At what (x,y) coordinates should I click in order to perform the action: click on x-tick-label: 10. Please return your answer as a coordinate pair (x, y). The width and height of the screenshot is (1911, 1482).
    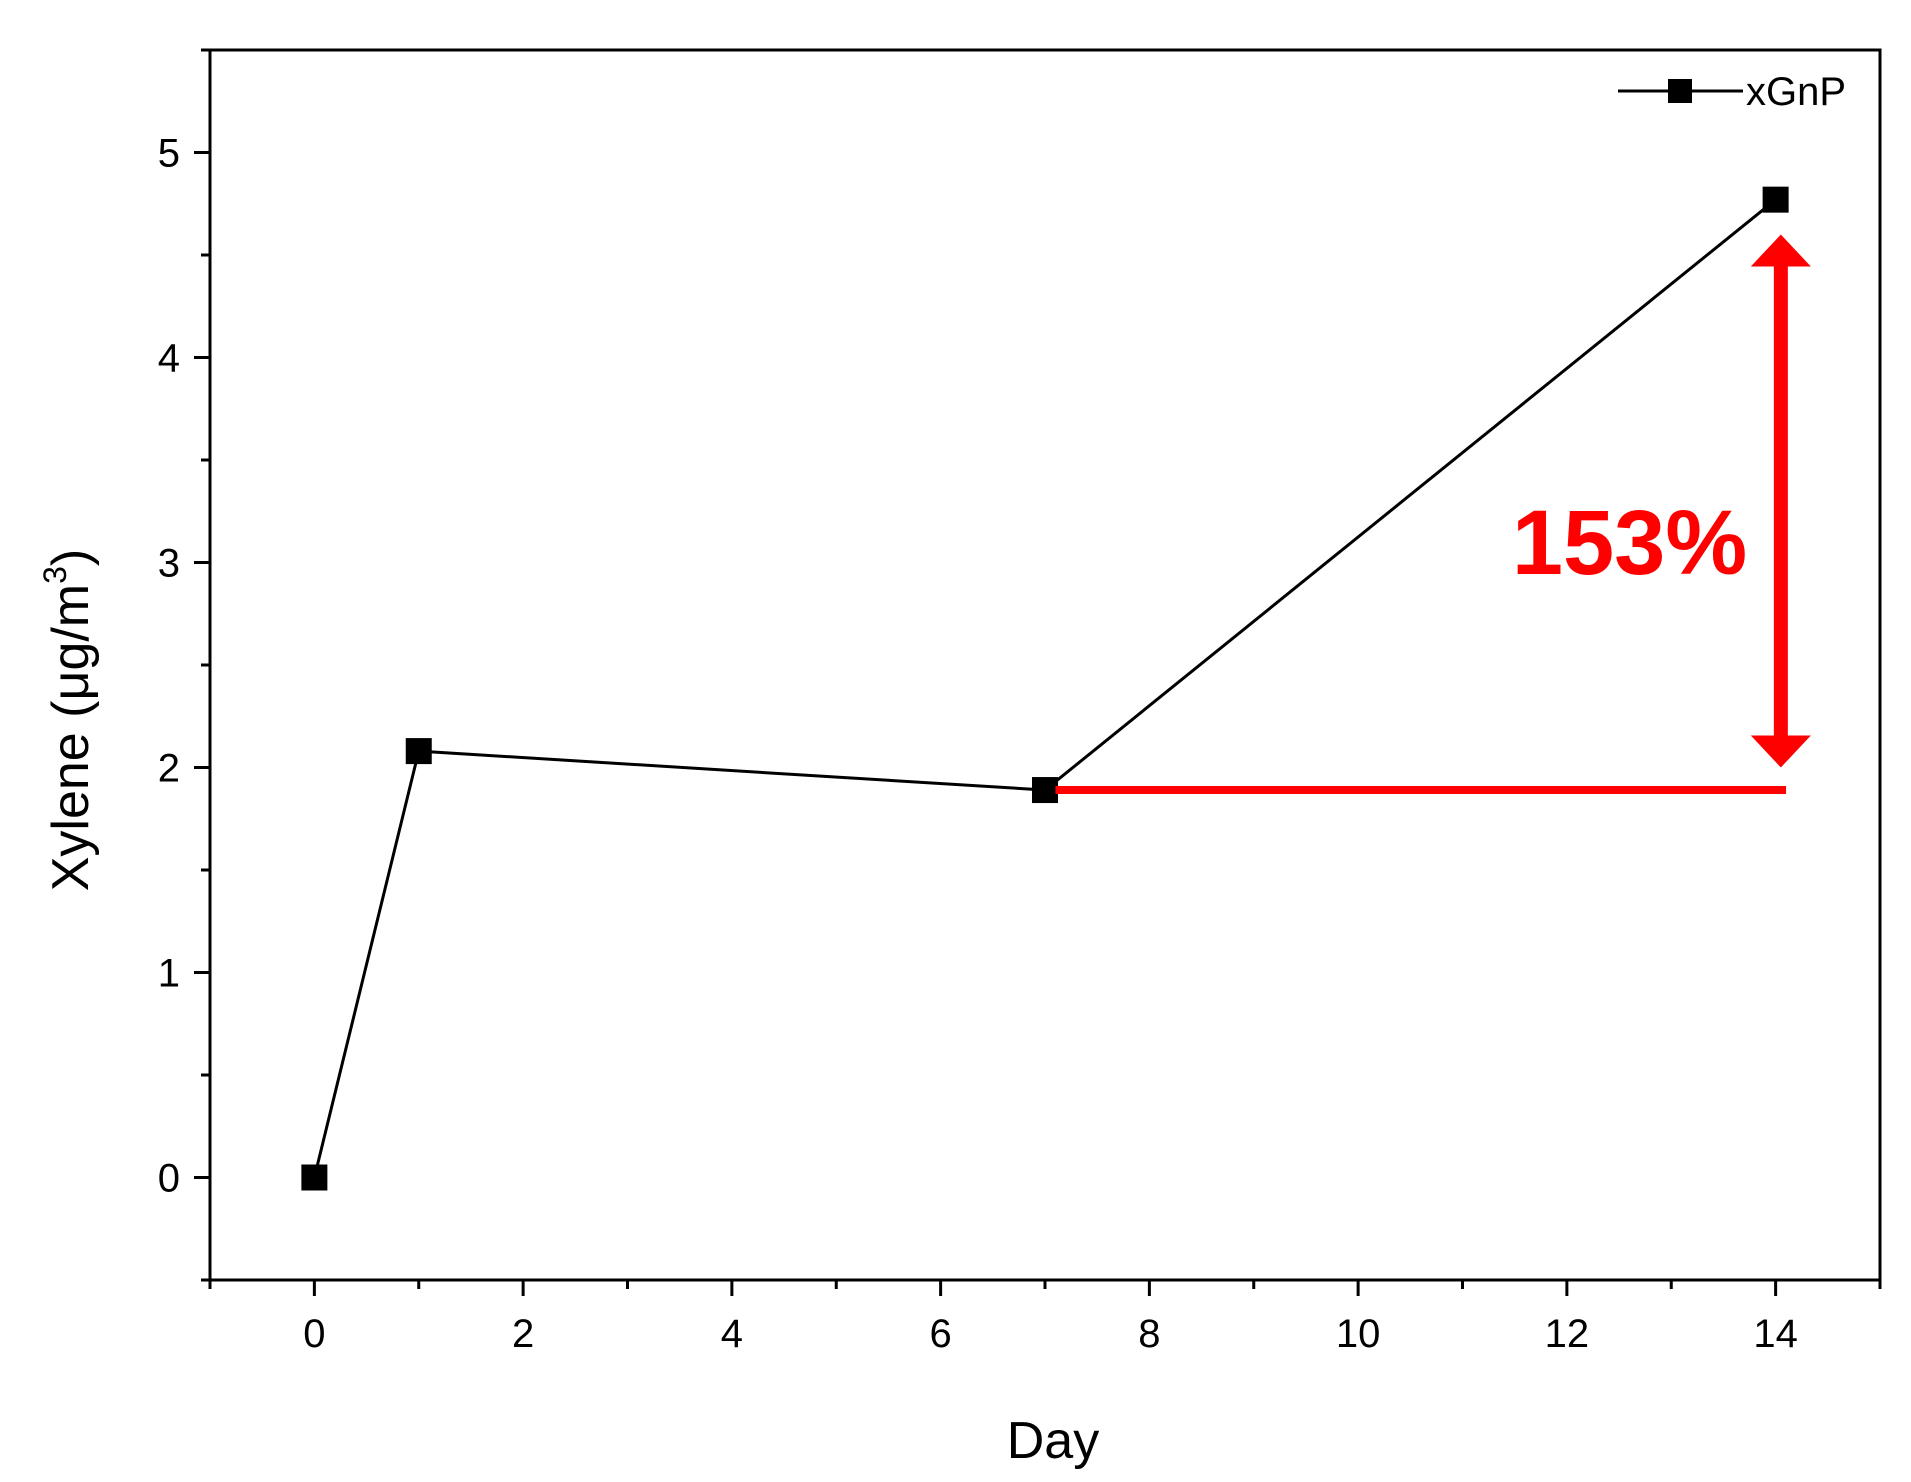
    Looking at the image, I should click on (1358, 1334).